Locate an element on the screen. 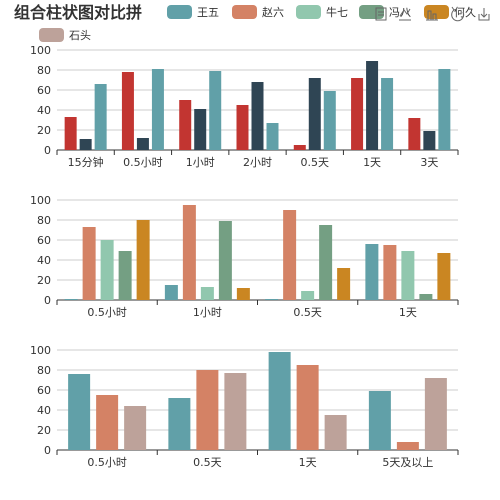 The width and height of the screenshot is (500, 500). legend-label: 牛七 is located at coordinates (337, 12).